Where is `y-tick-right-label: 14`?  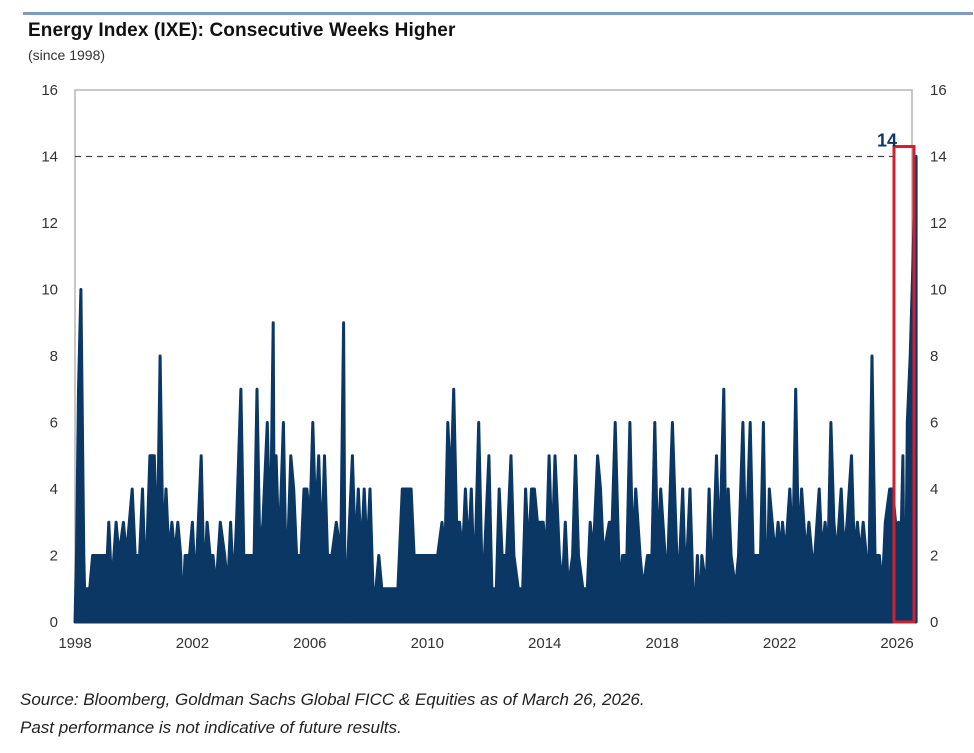 y-tick-right-label: 14 is located at coordinates (938, 157).